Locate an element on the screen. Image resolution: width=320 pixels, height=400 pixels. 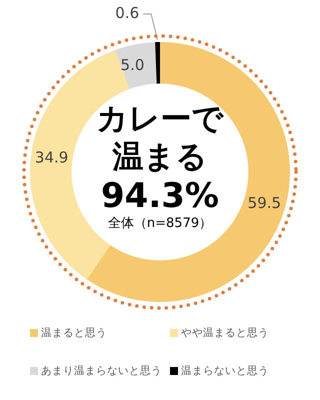
legend-label: やや温まると思う is located at coordinates (225, 333).